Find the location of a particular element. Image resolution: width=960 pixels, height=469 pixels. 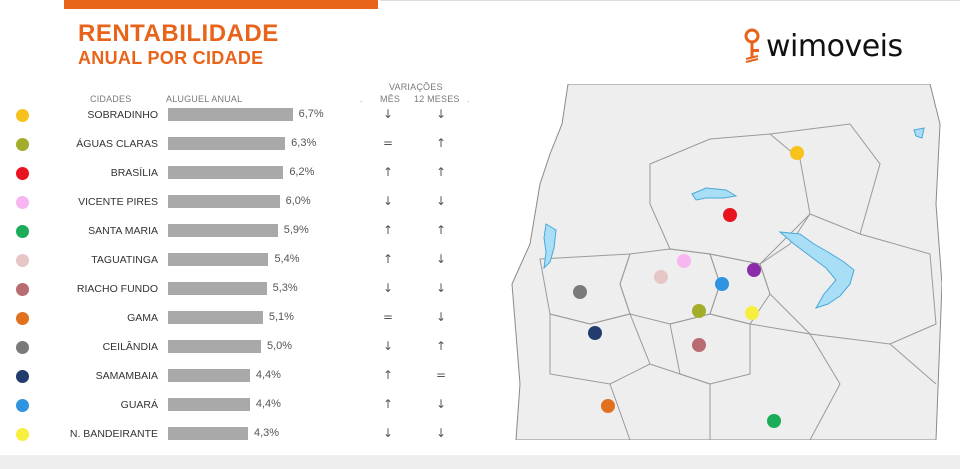

table-row: RIACHO FUNDO 5,3% ↓ ↓ is located at coordinates (260, 290).